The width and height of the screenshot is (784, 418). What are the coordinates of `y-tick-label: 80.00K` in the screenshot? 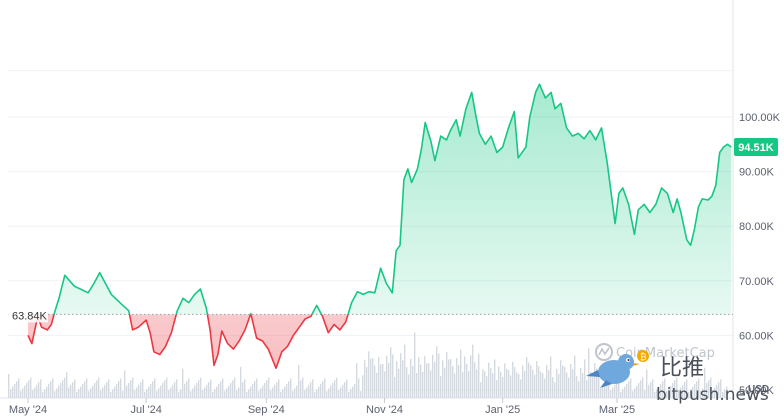 It's located at (757, 227).